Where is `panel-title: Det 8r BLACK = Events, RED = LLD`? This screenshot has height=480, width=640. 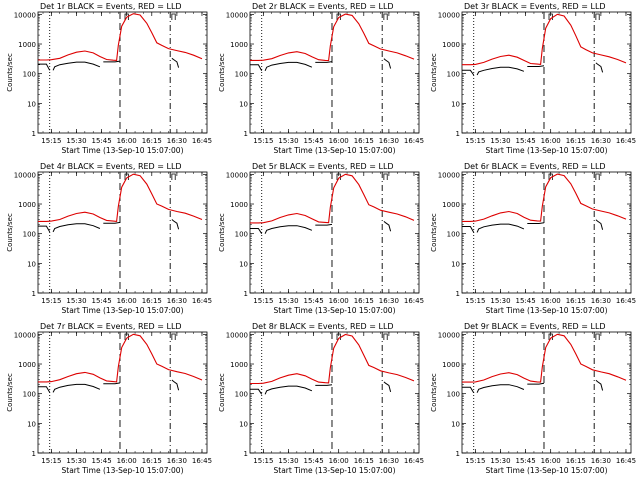
panel-title: Det 8r BLACK = Events, RED = LLD is located at coordinates (323, 326).